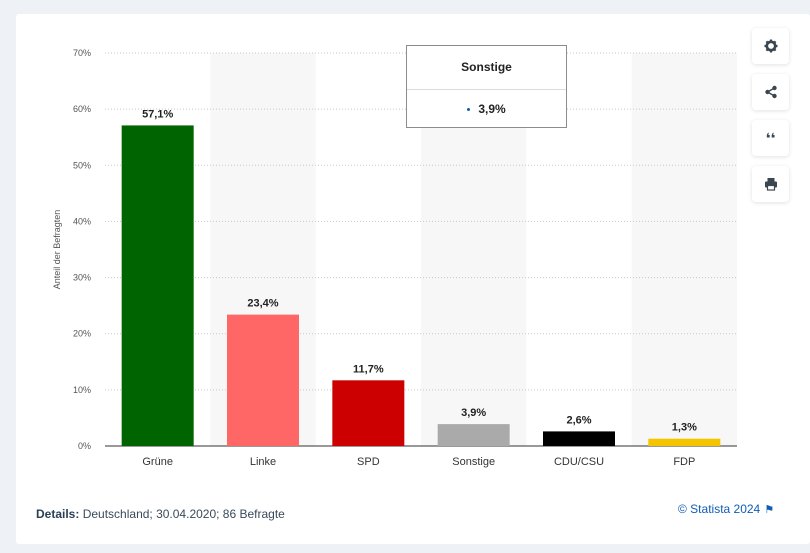 Image resolution: width=810 pixels, height=553 pixels. What do you see at coordinates (579, 438) in the screenshot?
I see `bar-cdu-csu` at bounding box center [579, 438].